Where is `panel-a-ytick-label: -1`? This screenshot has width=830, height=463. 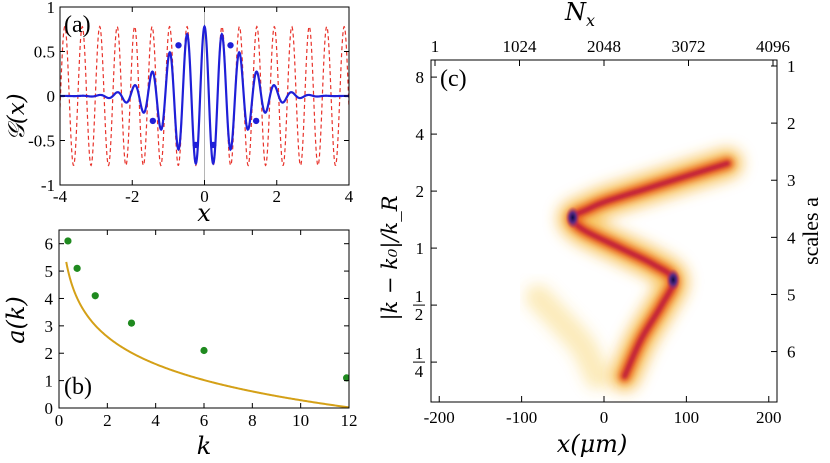 panel-a-ytick-label: -1 is located at coordinates (48, 185).